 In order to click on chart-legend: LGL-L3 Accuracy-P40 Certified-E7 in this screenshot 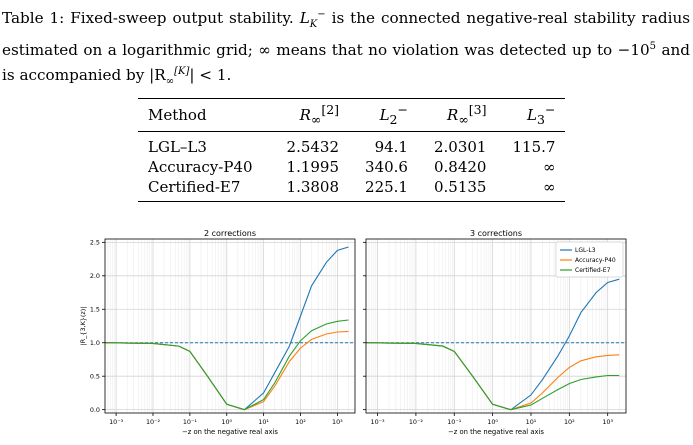, I will do `click(589, 259)`.